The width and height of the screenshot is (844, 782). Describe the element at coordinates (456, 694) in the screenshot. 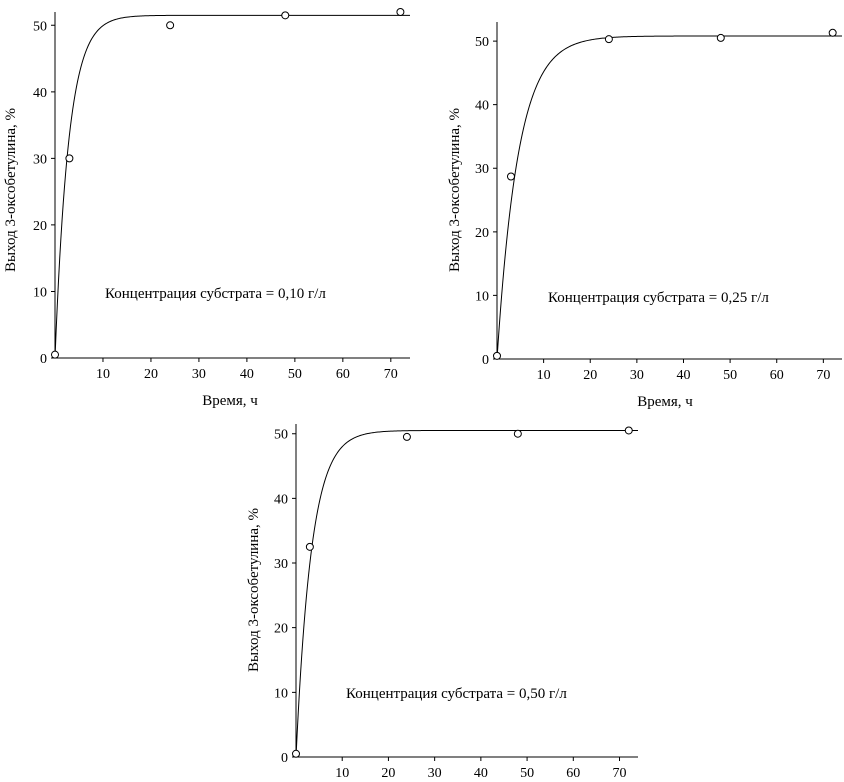

I see `concentration-annotation: Концентрация субстрата = 0,50 г/л` at that location.